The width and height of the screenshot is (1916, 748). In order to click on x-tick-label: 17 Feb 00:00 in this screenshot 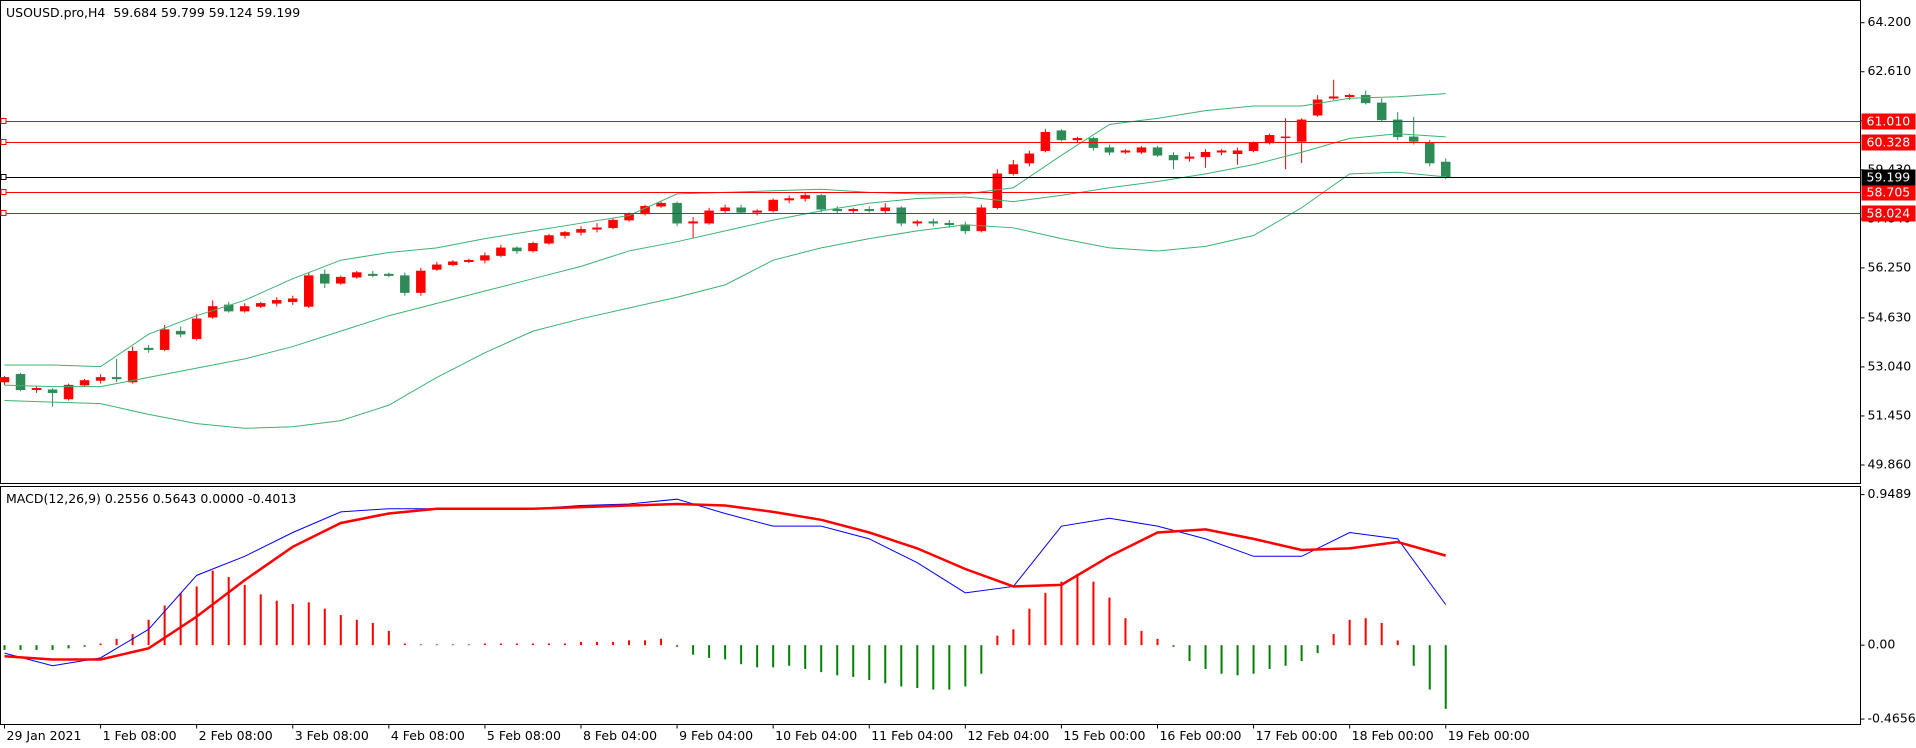, I will do `click(1297, 735)`.